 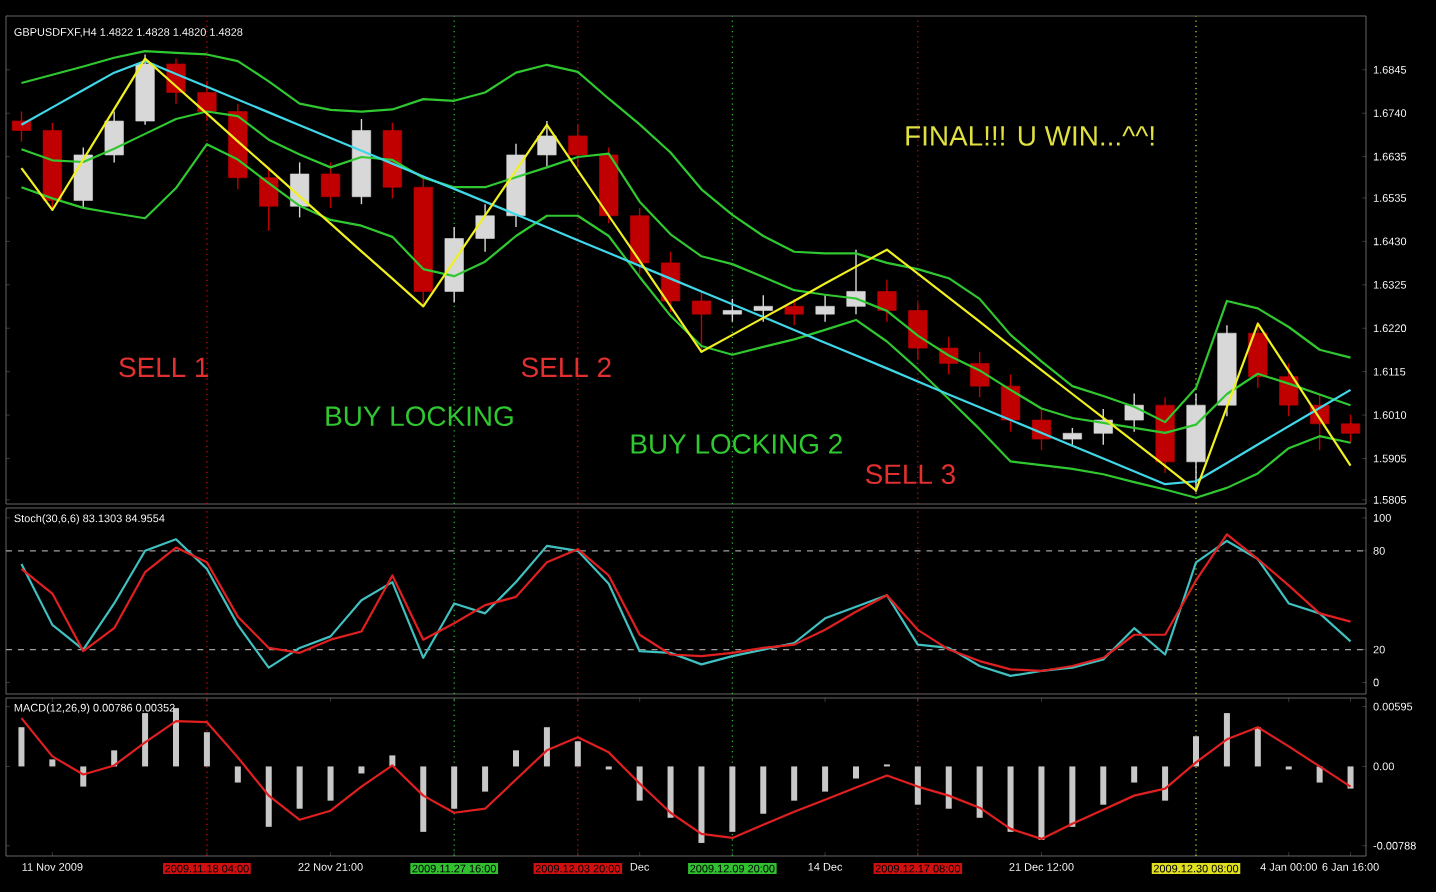 I want to click on line-series, so click(x=686, y=778).